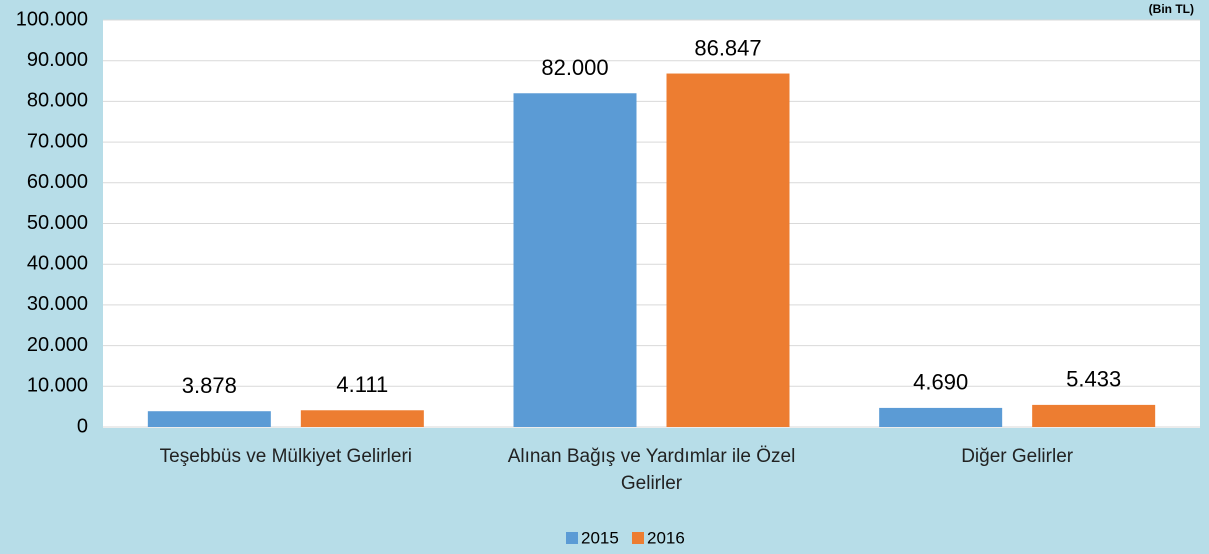 The image size is (1209, 554). I want to click on legend-label: 2015, so click(600, 537).